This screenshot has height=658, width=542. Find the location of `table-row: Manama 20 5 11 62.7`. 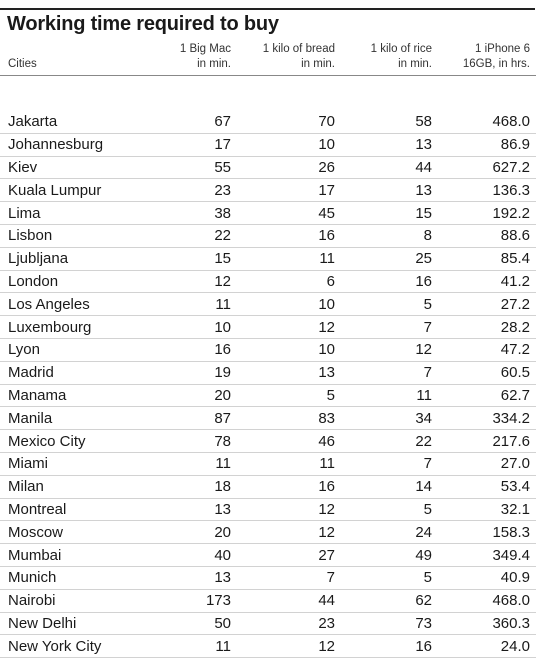

table-row: Manama 20 5 11 62.7 is located at coordinates (268, 396).